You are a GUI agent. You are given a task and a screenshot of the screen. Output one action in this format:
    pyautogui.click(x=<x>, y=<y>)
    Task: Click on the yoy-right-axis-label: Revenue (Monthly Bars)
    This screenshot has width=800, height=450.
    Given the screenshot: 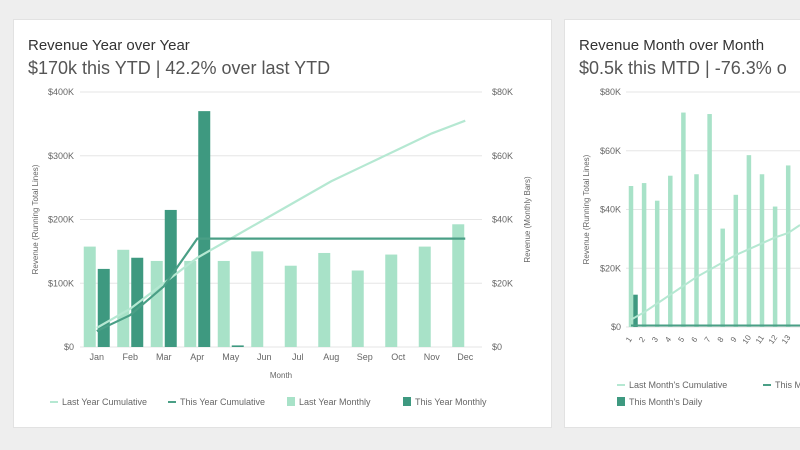 What is the action you would take?
    pyautogui.click(x=527, y=219)
    